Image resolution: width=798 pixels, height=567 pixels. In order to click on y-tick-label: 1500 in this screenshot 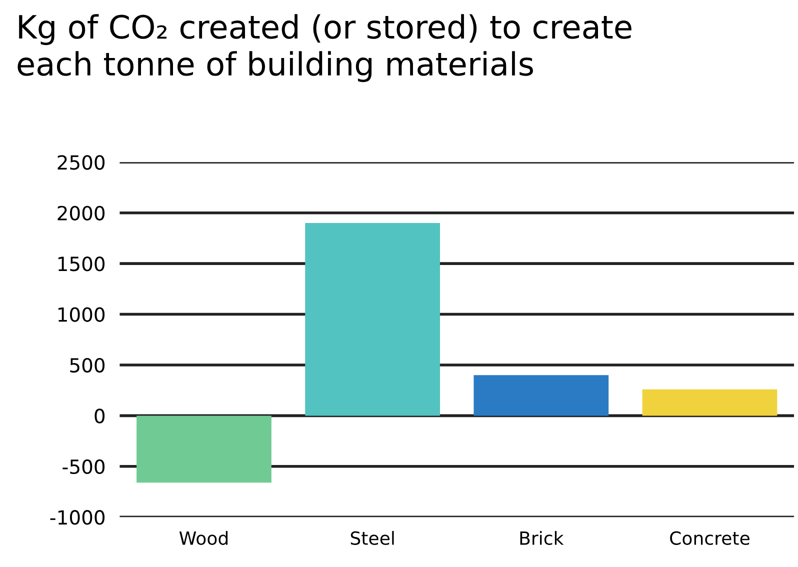, I will do `click(81, 264)`.